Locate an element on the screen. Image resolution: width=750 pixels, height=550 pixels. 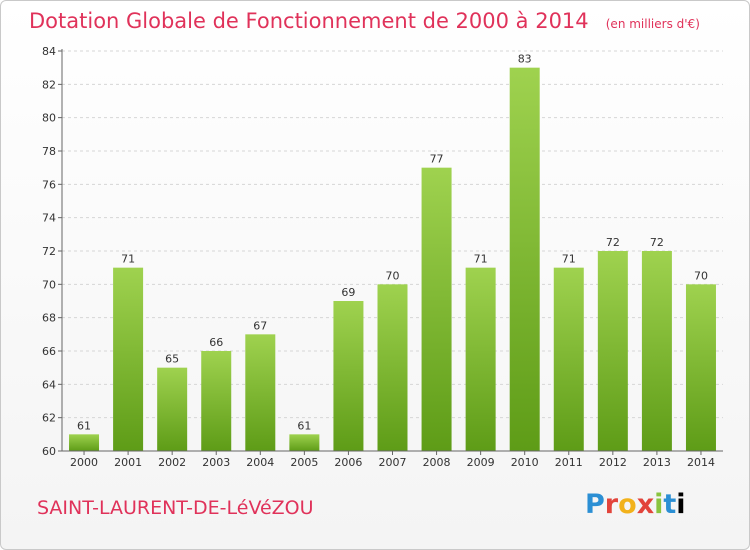
y-tick-label: 74 is located at coordinates (49, 218).